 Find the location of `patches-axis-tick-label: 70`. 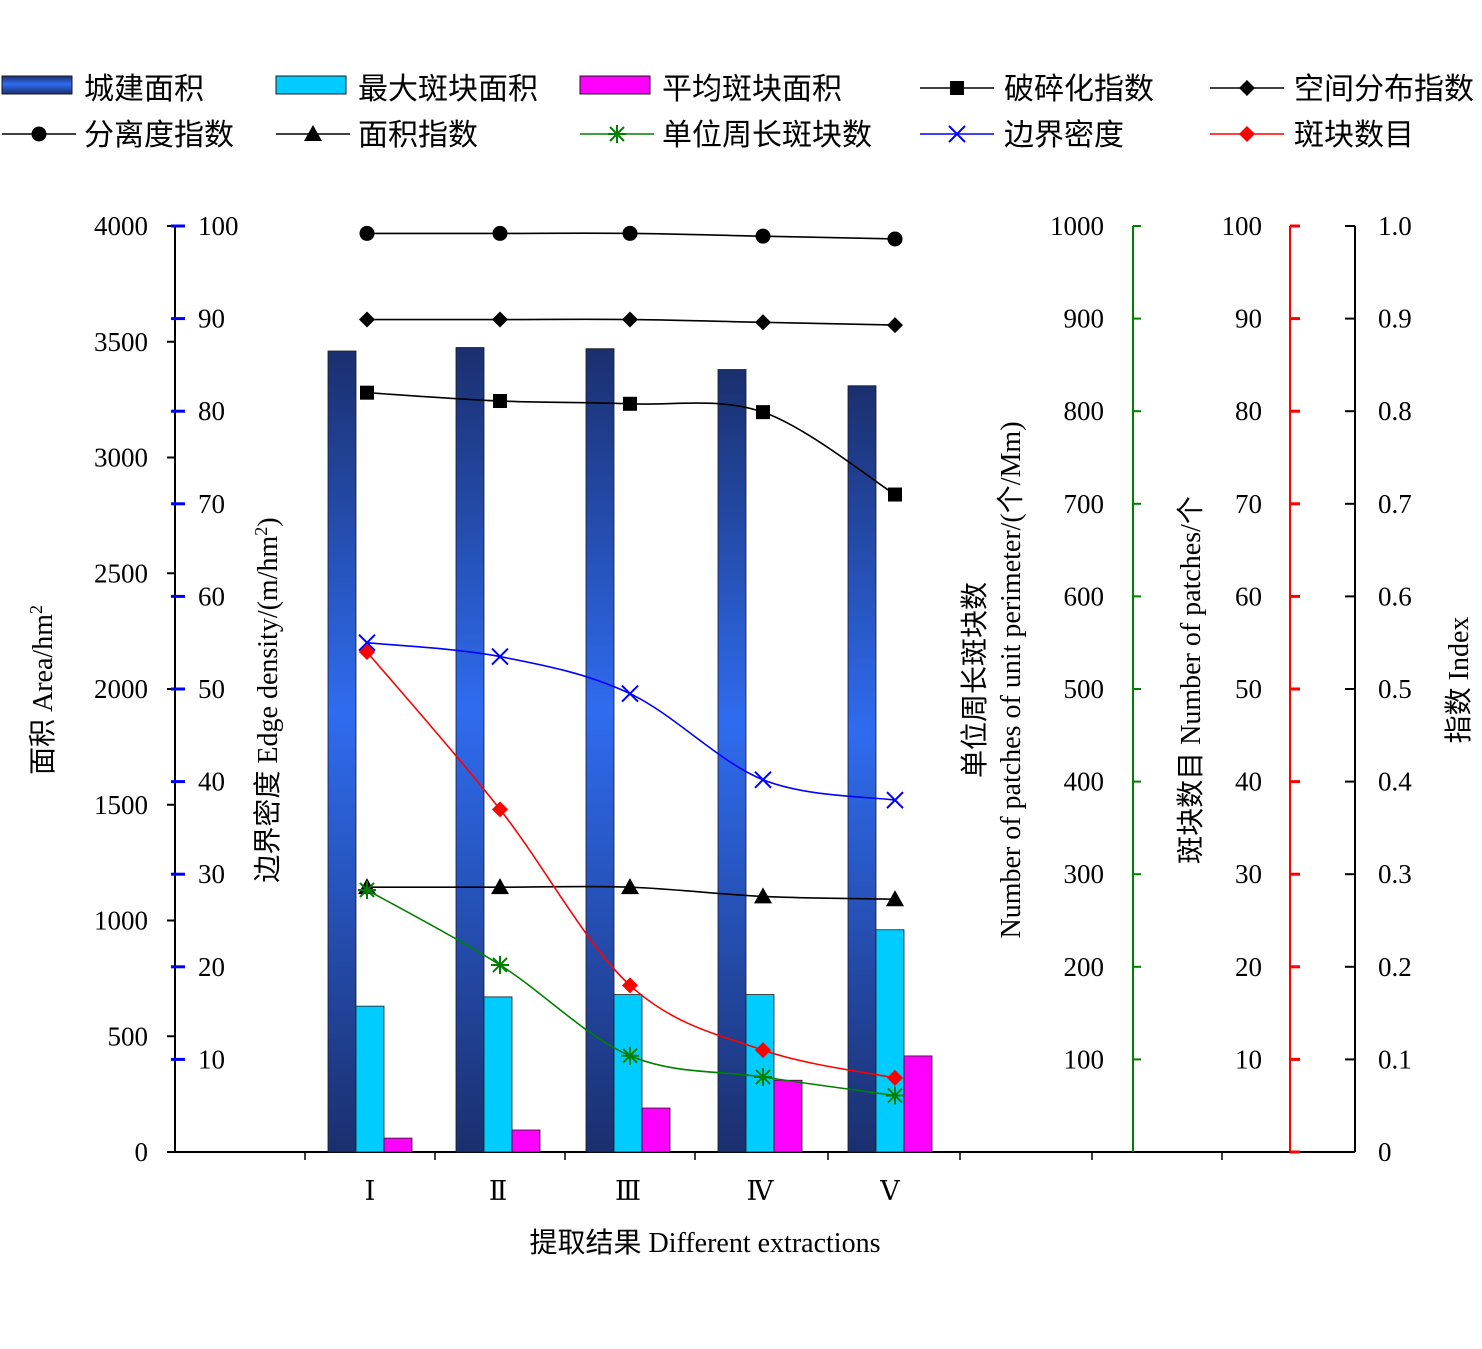

patches-axis-tick-label: 70 is located at coordinates (1248, 504).